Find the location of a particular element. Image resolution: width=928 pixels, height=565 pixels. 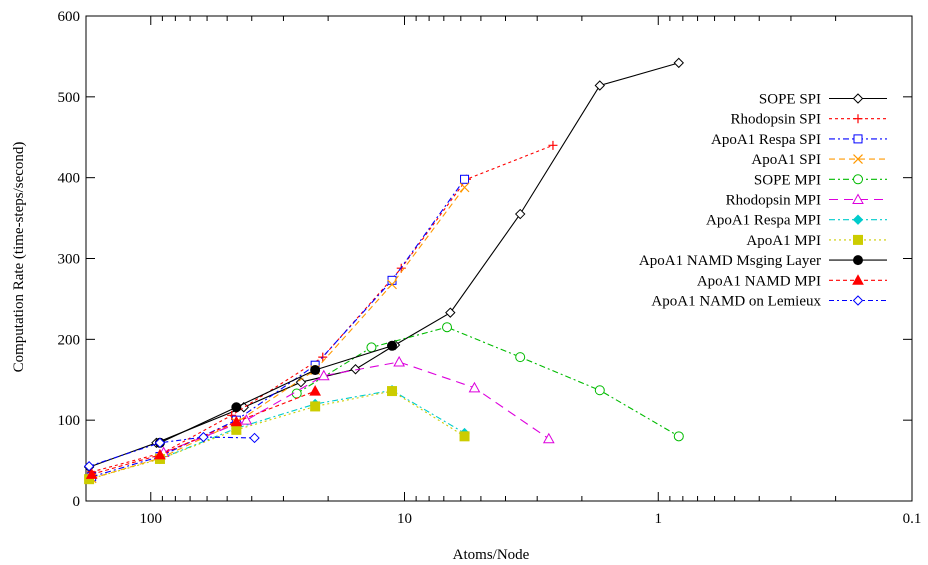

x-axis-label: Atoms/Node is located at coordinates (491, 555).